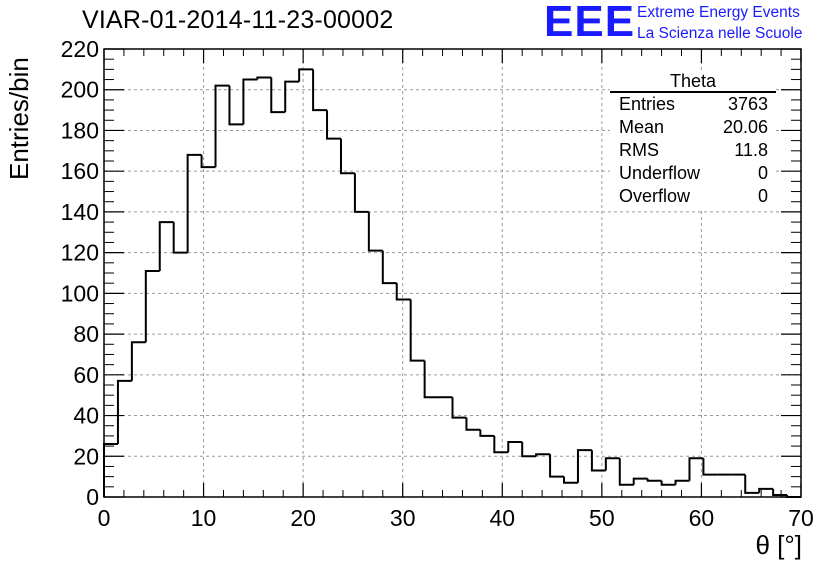 This screenshot has height=572, width=836. Describe the element at coordinates (647, 104) in the screenshot. I see `stats-label: Entries` at that location.